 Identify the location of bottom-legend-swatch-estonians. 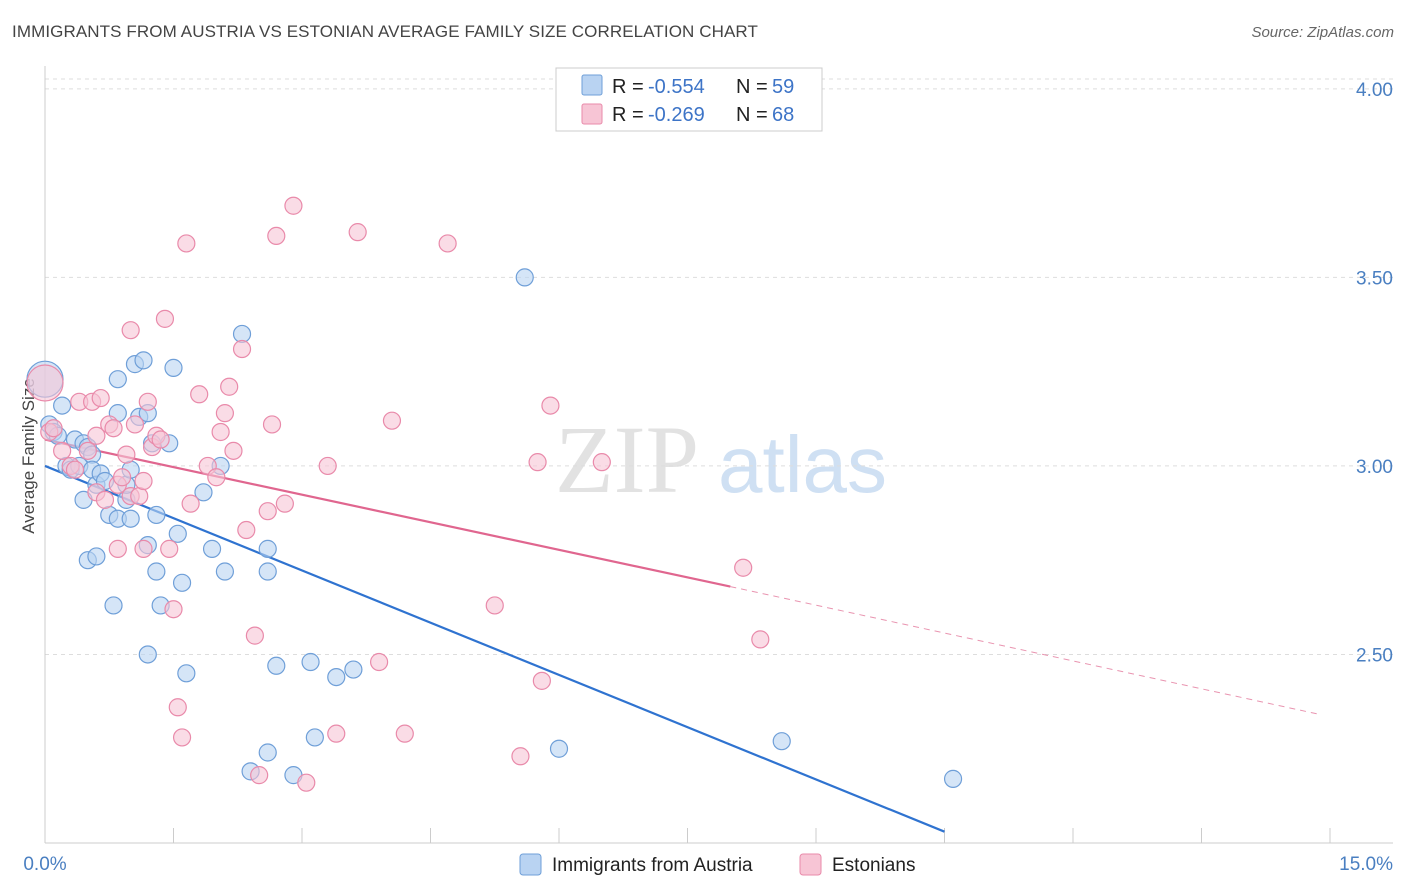
(810, 864).